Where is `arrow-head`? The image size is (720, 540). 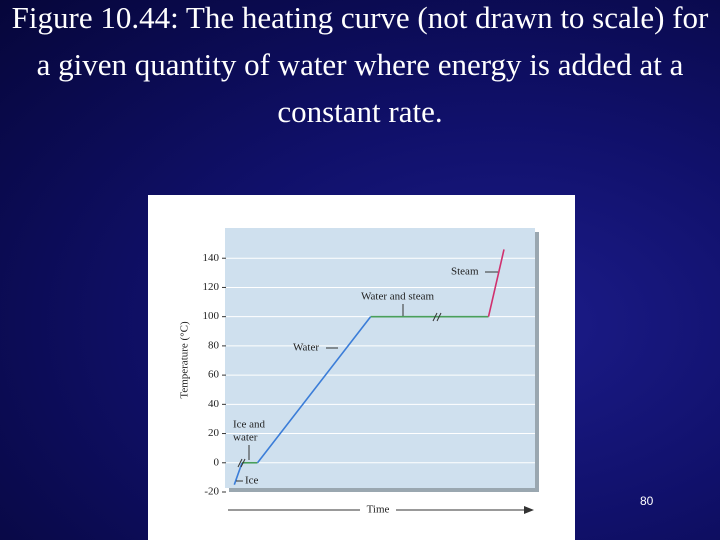
arrow-head is located at coordinates (529, 510).